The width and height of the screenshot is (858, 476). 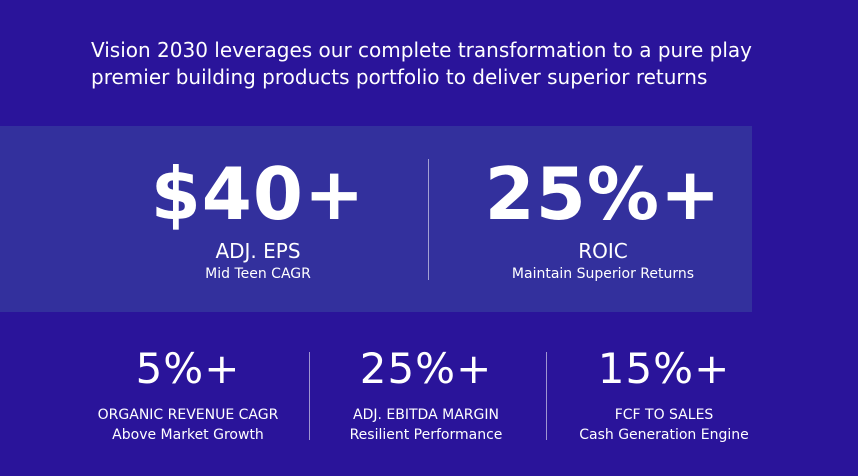 I want to click on metric-roic: 25%+ ROIC Maintain Superior Returns, so click(x=603, y=220).